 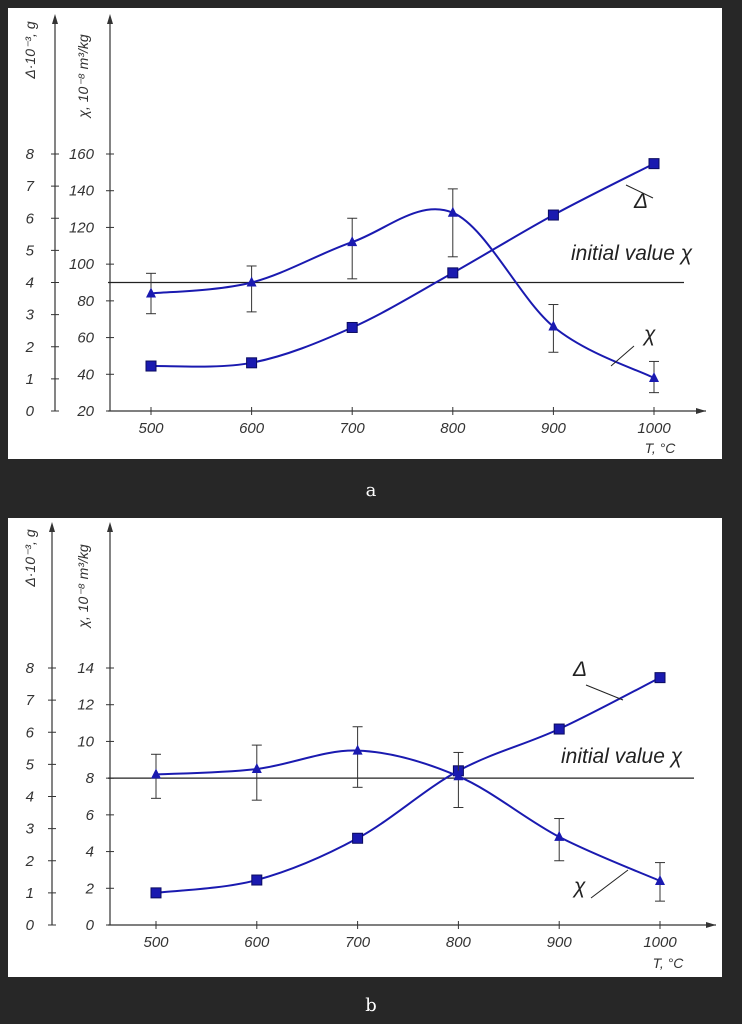 I want to click on chi-tick-label: 12, so click(x=85, y=705).